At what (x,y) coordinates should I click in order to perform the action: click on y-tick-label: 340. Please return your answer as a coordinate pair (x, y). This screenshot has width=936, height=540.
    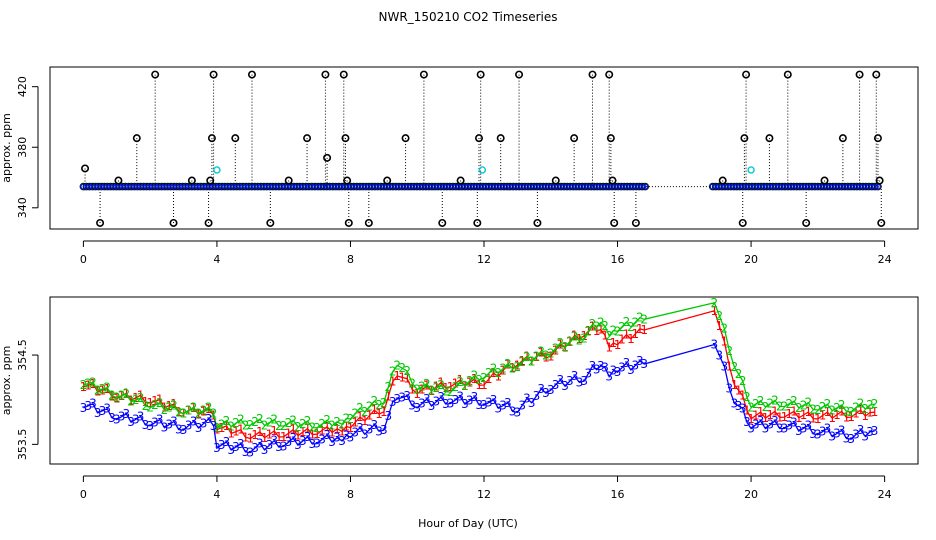
    Looking at the image, I should click on (22, 207).